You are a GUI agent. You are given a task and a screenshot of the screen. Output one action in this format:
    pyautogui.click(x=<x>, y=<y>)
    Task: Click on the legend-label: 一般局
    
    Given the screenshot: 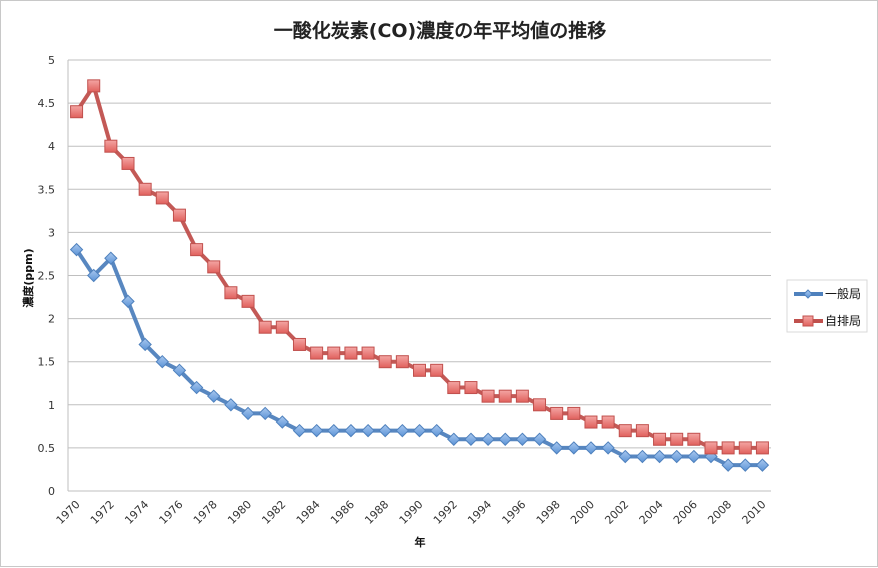 What is the action you would take?
    pyautogui.click(x=843, y=293)
    